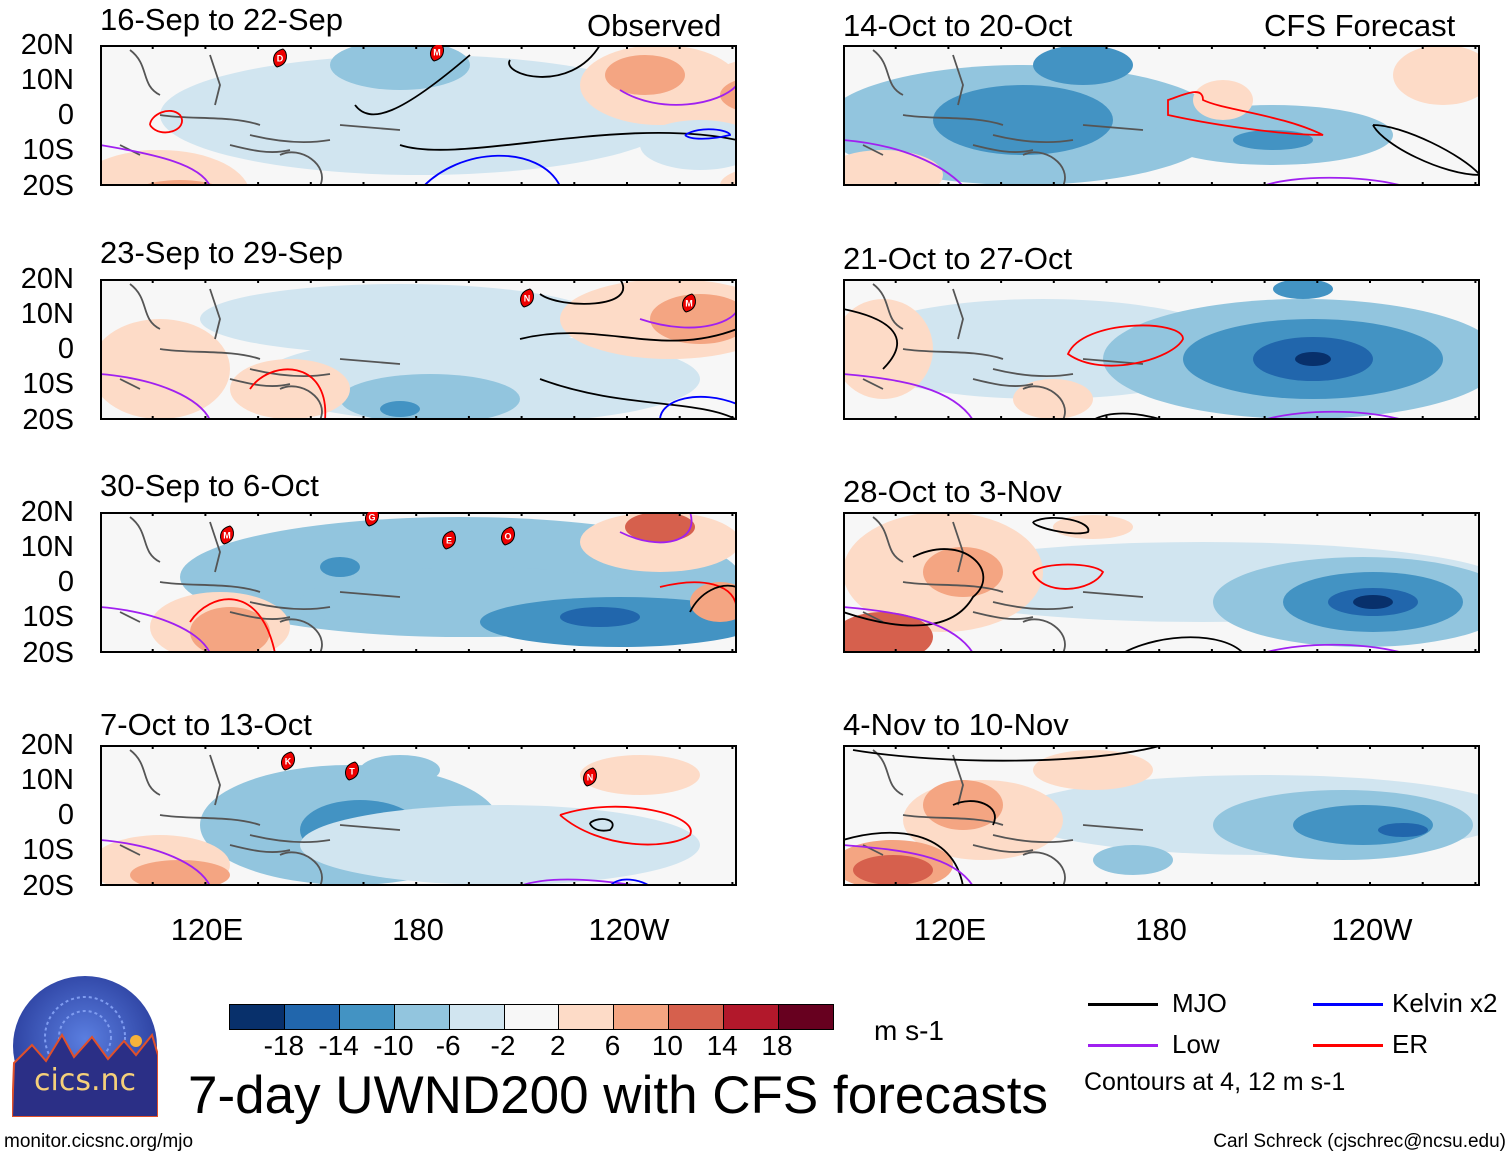  Describe the element at coordinates (338, 1045) in the screenshot. I see `colorbar-tick-label: -14` at that location.